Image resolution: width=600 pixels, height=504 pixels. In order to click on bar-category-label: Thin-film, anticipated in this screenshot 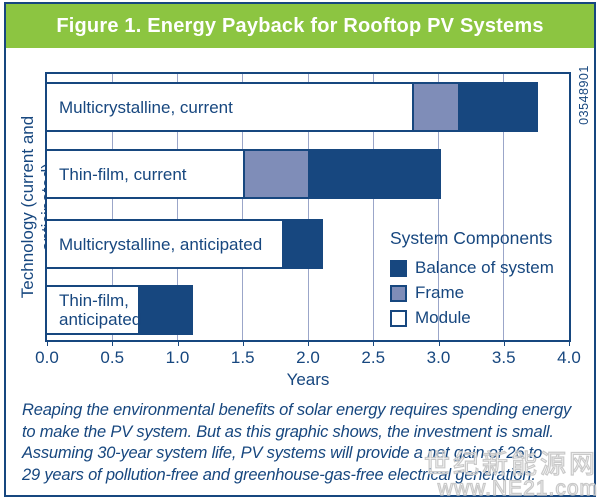, I will do `click(100, 310)`.